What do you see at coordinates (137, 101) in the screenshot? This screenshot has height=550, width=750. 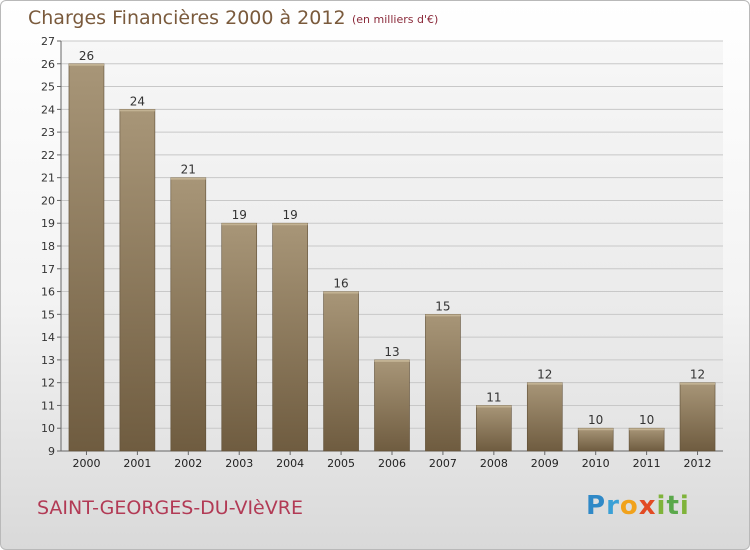 I see `data-label: 24` at bounding box center [137, 101].